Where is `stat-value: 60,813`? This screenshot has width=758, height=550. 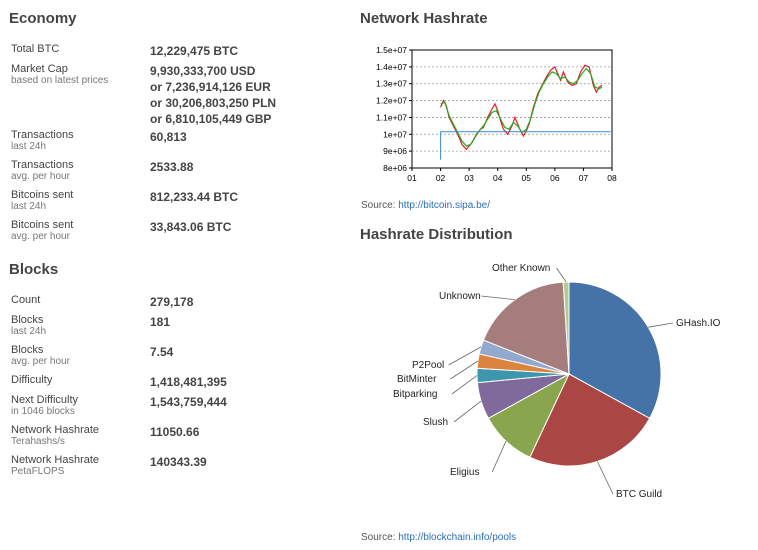 stat-value: 60,813 is located at coordinates (168, 137).